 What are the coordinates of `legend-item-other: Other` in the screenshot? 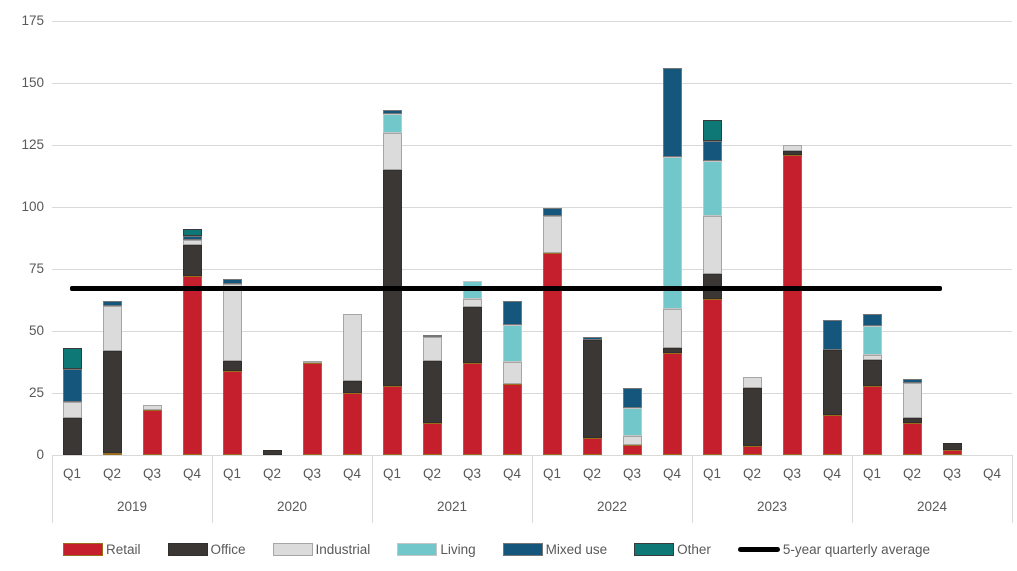 It's located at (672, 549).